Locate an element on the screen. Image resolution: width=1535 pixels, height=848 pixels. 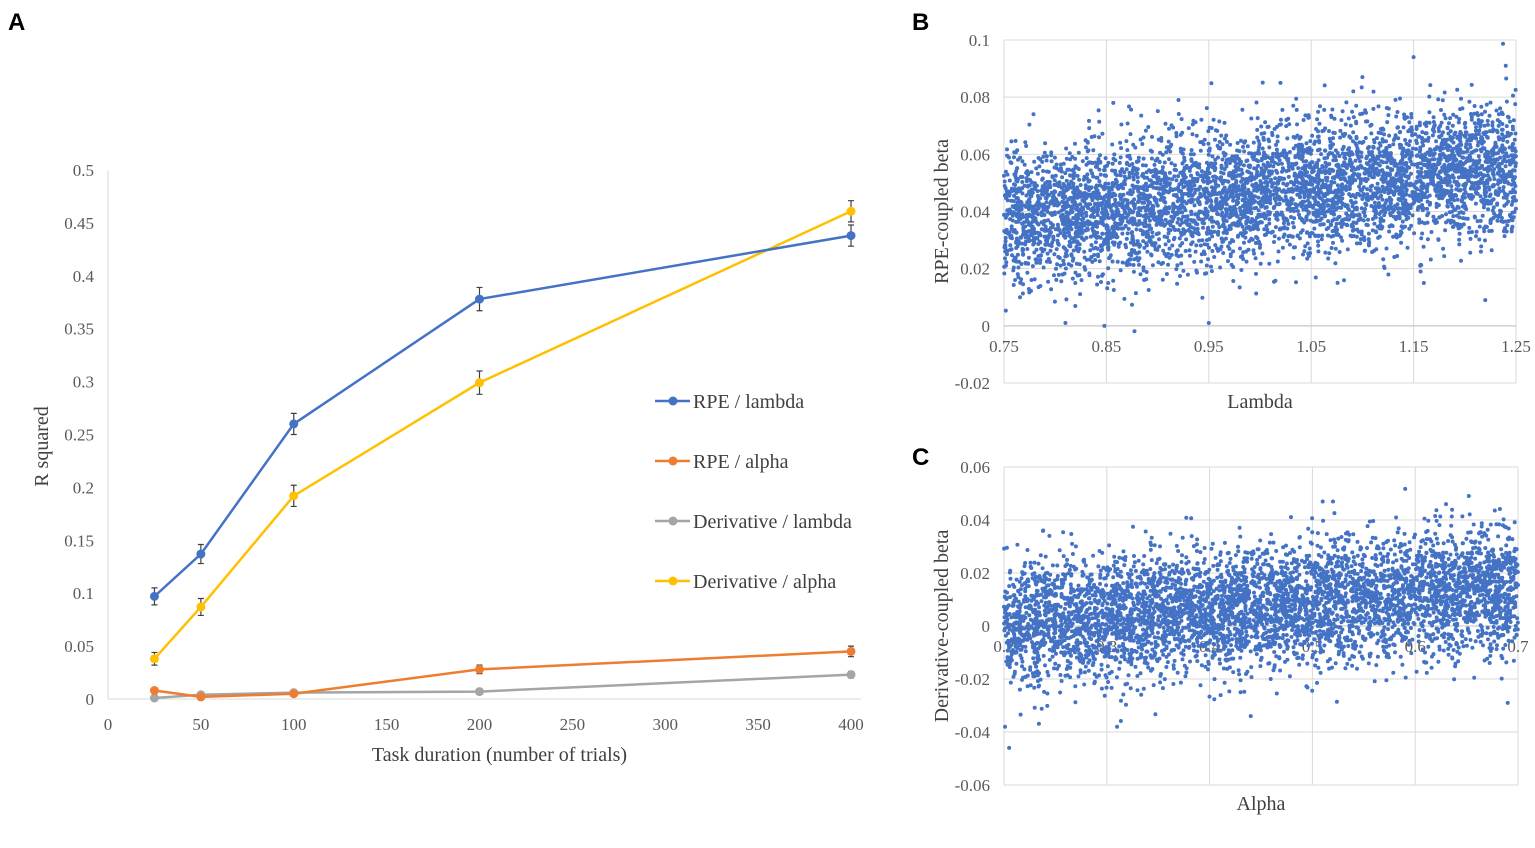
data-point is located at coordinates (201, 554).